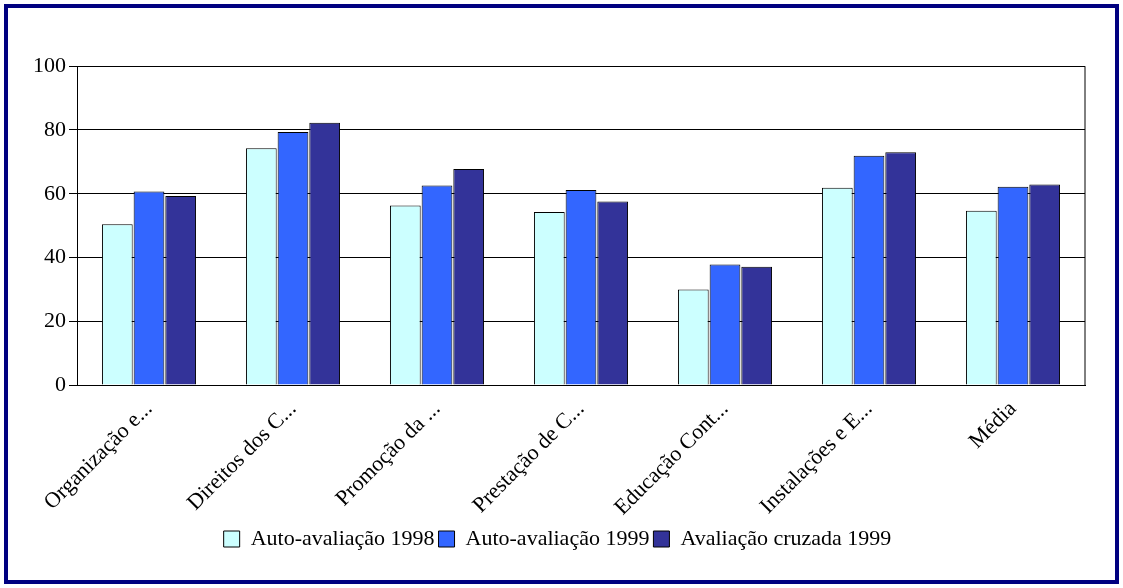 The width and height of the screenshot is (1123, 588). What do you see at coordinates (557, 537) in the screenshot?
I see `legend-label: Auto-avaliação 1999` at bounding box center [557, 537].